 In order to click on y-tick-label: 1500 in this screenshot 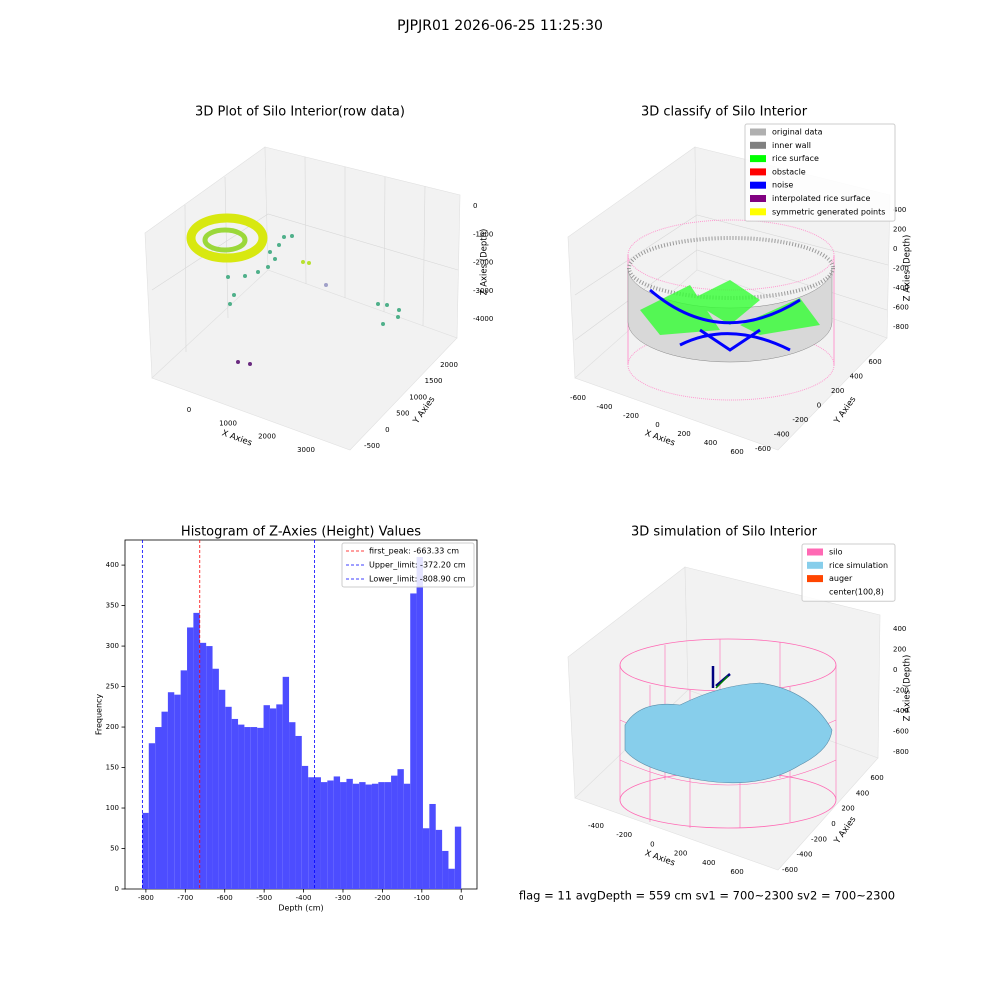, I will do `click(434, 381)`.